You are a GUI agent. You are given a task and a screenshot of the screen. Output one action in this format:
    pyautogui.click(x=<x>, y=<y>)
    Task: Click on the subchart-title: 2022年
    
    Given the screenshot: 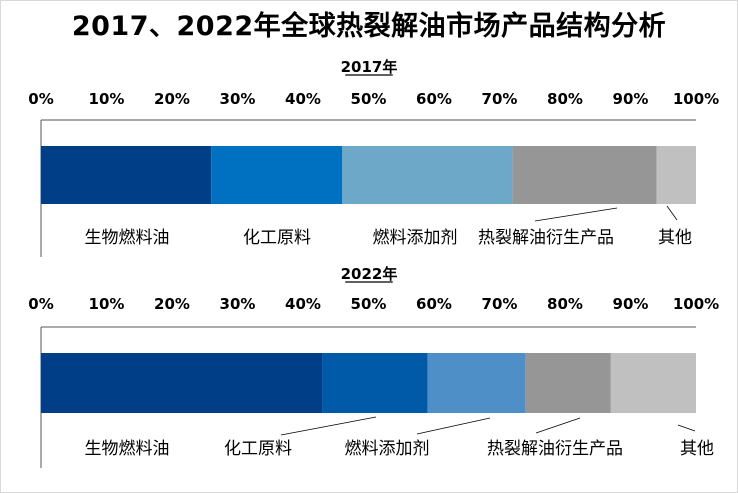 What is the action you would take?
    pyautogui.click(x=369, y=274)
    